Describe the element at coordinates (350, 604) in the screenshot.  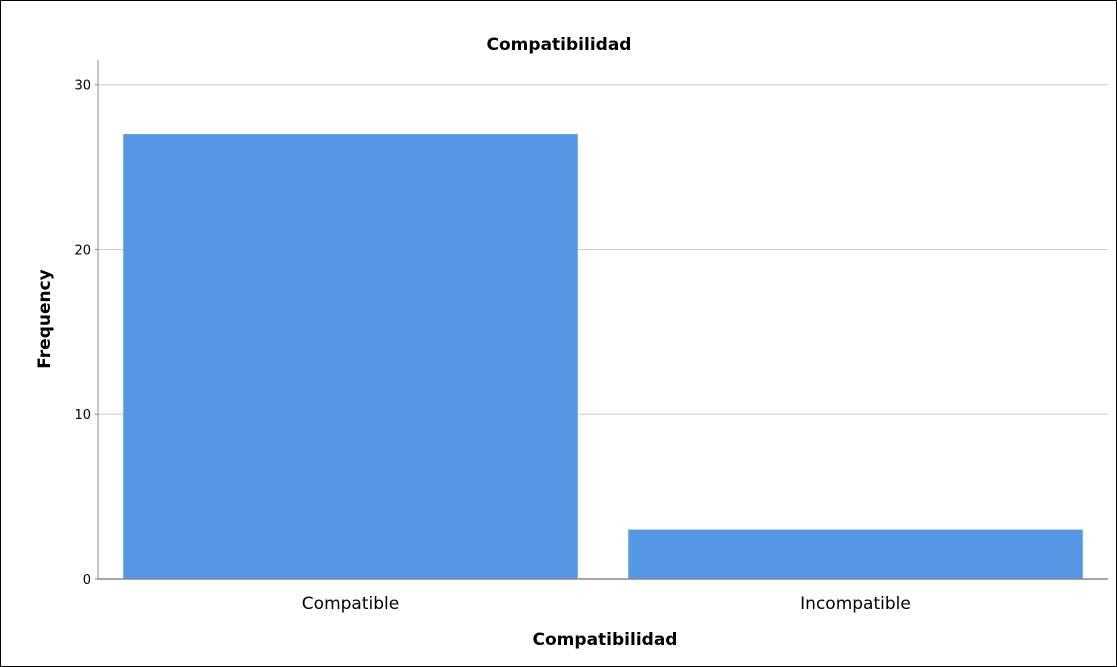
I see `x-tick-label: Compatible` at that location.